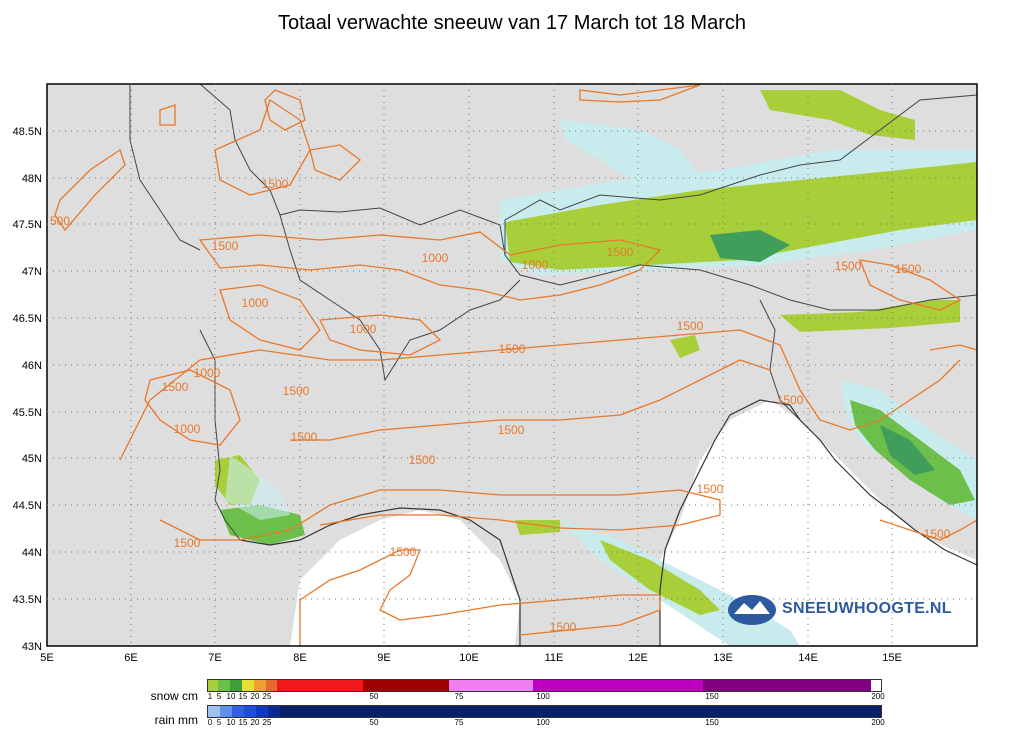 This screenshot has height=730, width=1024. What do you see at coordinates (267, 696) in the screenshot?
I see `snow-tick-label: 25` at bounding box center [267, 696].